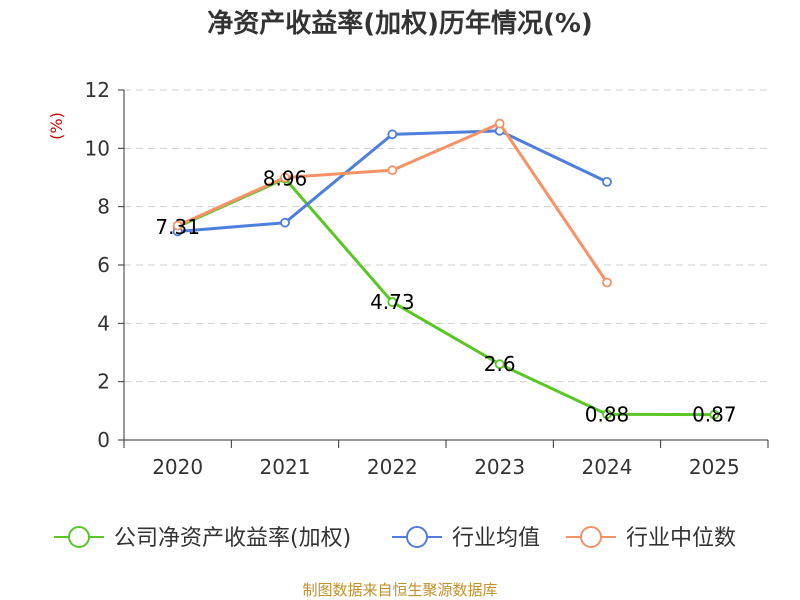 The height and width of the screenshot is (600, 800). I want to click on data-point-s1-2021, so click(285, 222).